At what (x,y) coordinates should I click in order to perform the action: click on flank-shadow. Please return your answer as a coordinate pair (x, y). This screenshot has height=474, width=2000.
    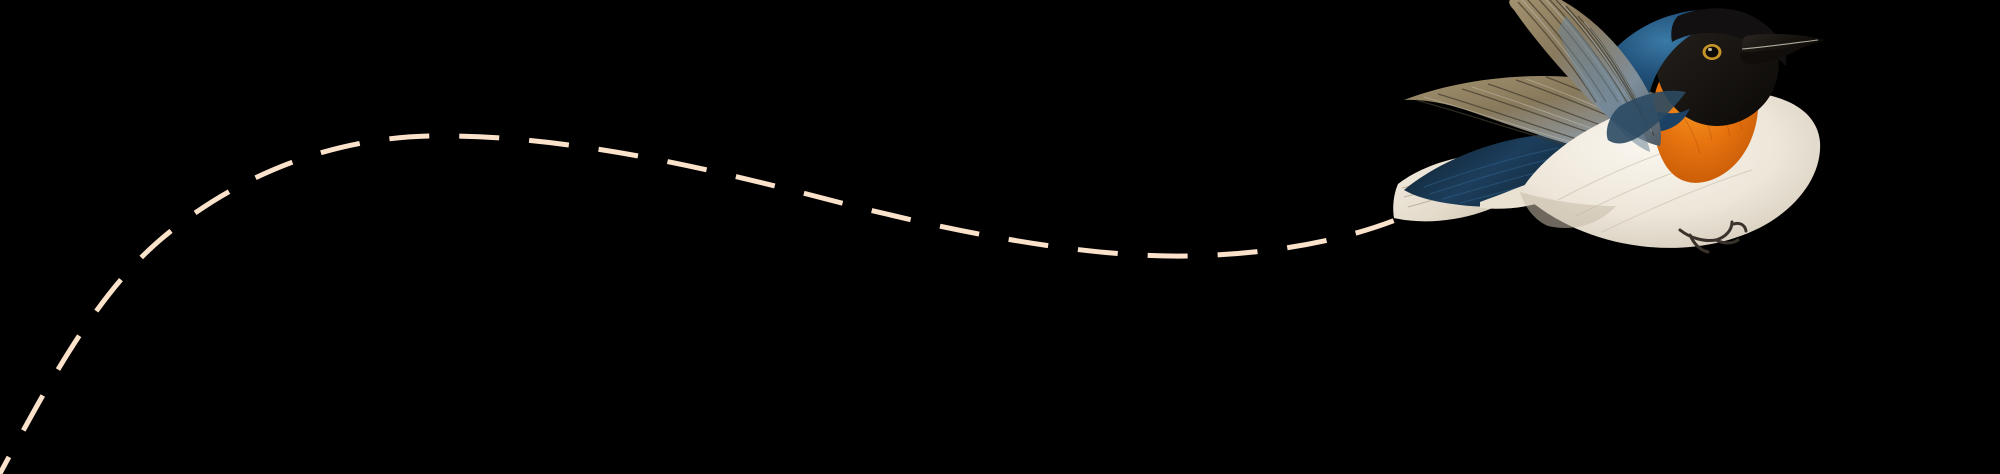
    Looking at the image, I should click on (1568, 210).